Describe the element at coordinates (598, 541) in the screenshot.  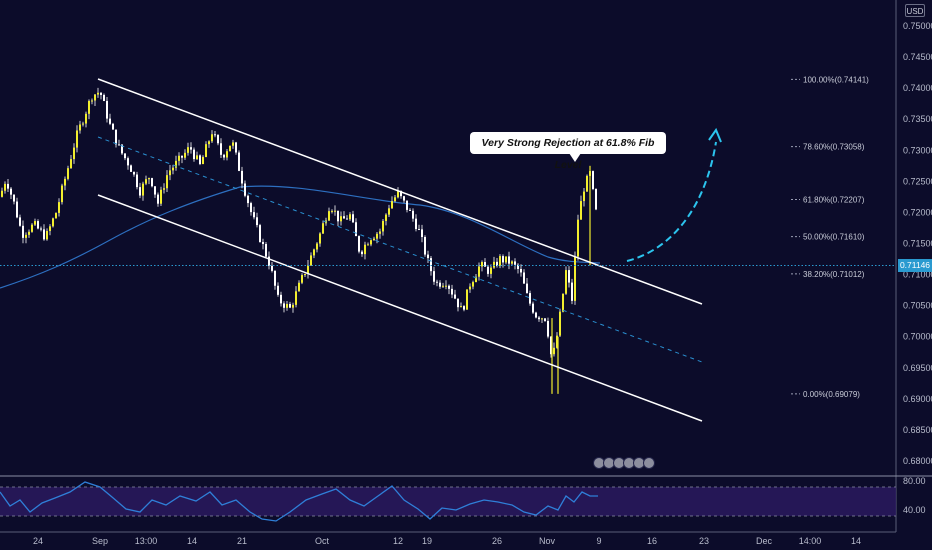
I see `date-tick-label: 9` at that location.